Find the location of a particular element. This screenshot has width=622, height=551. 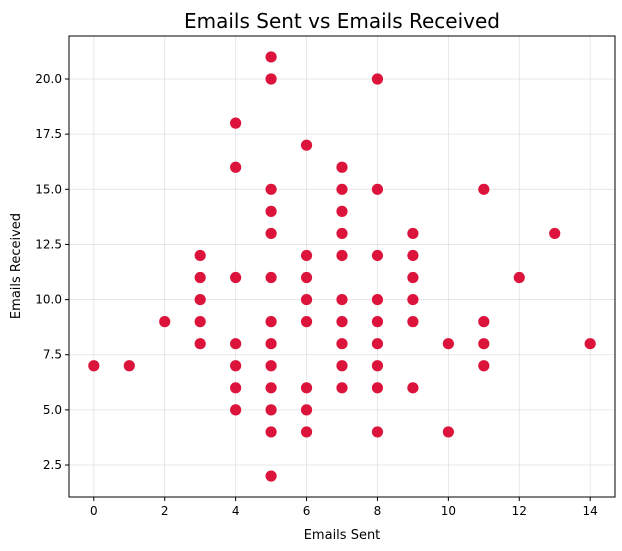

x-tick-label: 10 is located at coordinates (448, 511).